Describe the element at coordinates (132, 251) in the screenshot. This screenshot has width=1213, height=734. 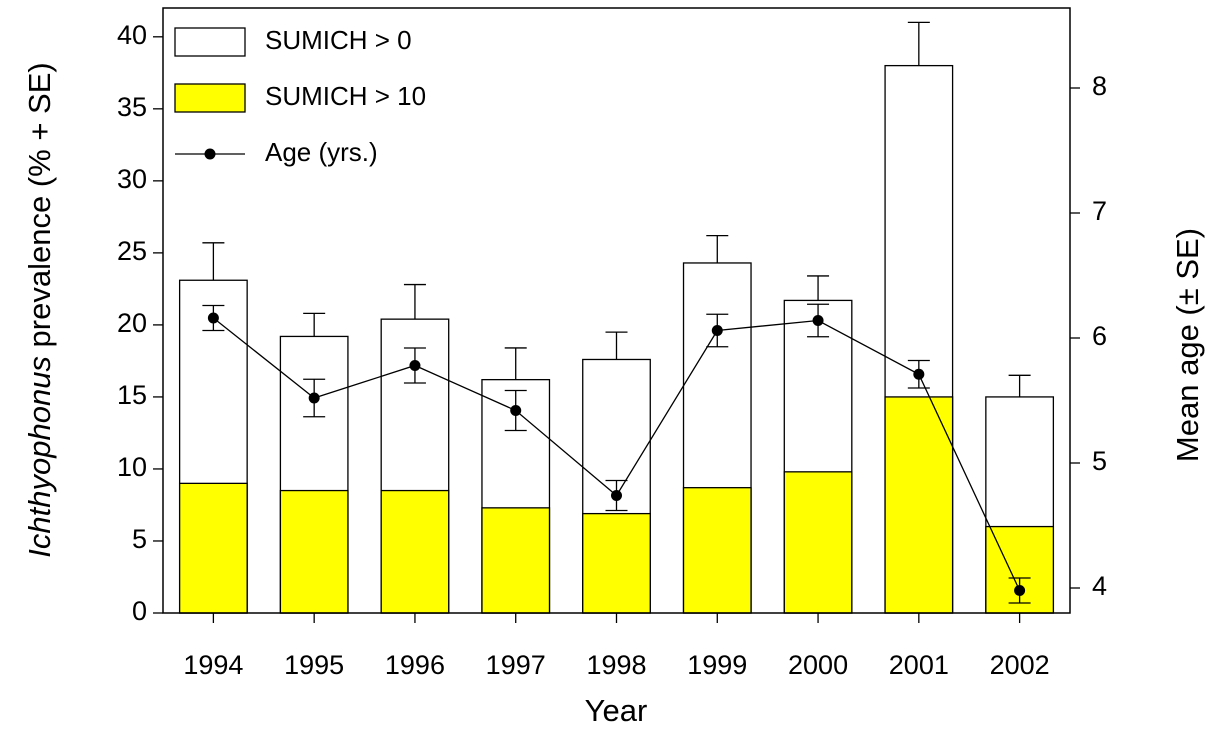
I see `y-tick-label: 25` at that location.